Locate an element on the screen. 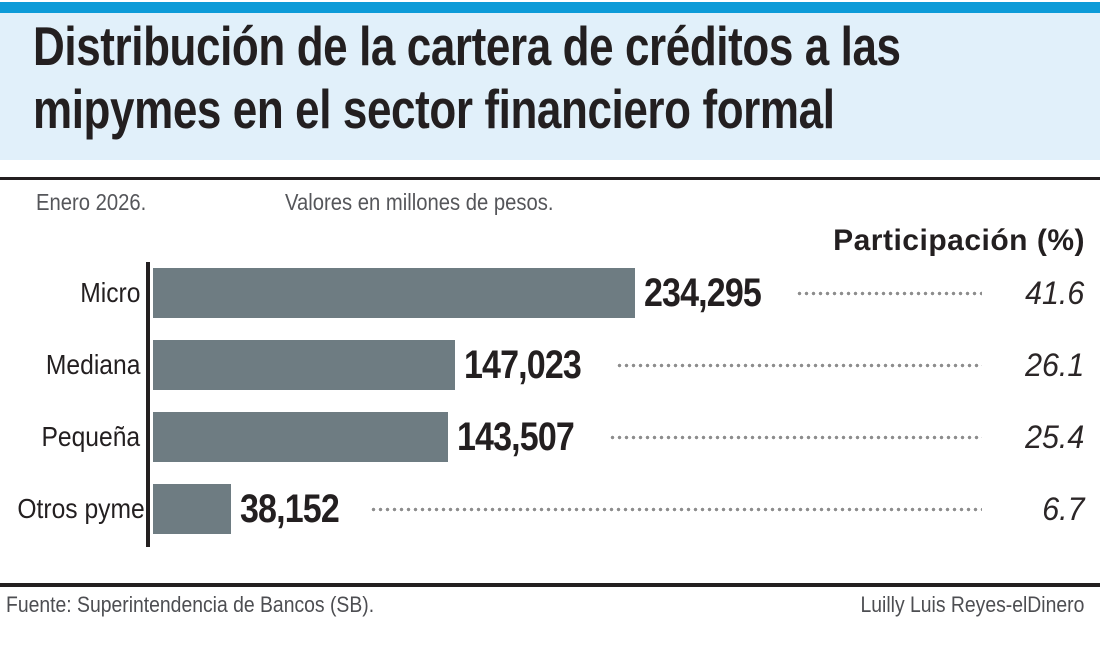 This screenshot has height=645, width=1100. bar-mediana is located at coordinates (304, 365).